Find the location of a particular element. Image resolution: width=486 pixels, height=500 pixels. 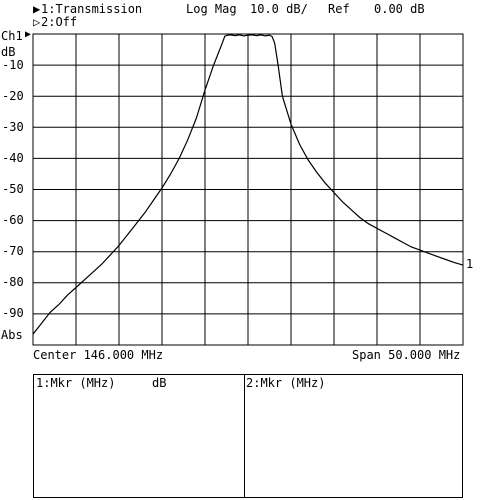

y-tick-label: -40 is located at coordinates (13, 158).